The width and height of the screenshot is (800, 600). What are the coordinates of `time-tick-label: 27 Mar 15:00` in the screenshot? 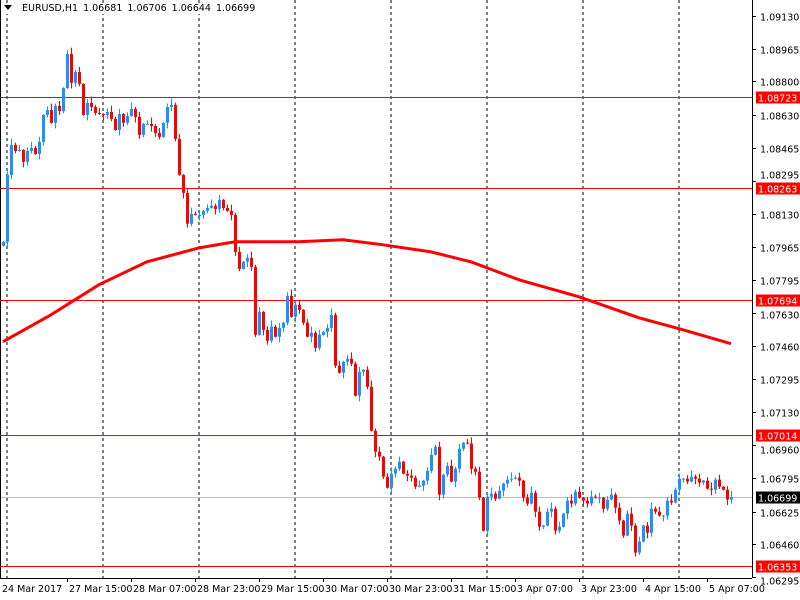 It's located at (100, 589).